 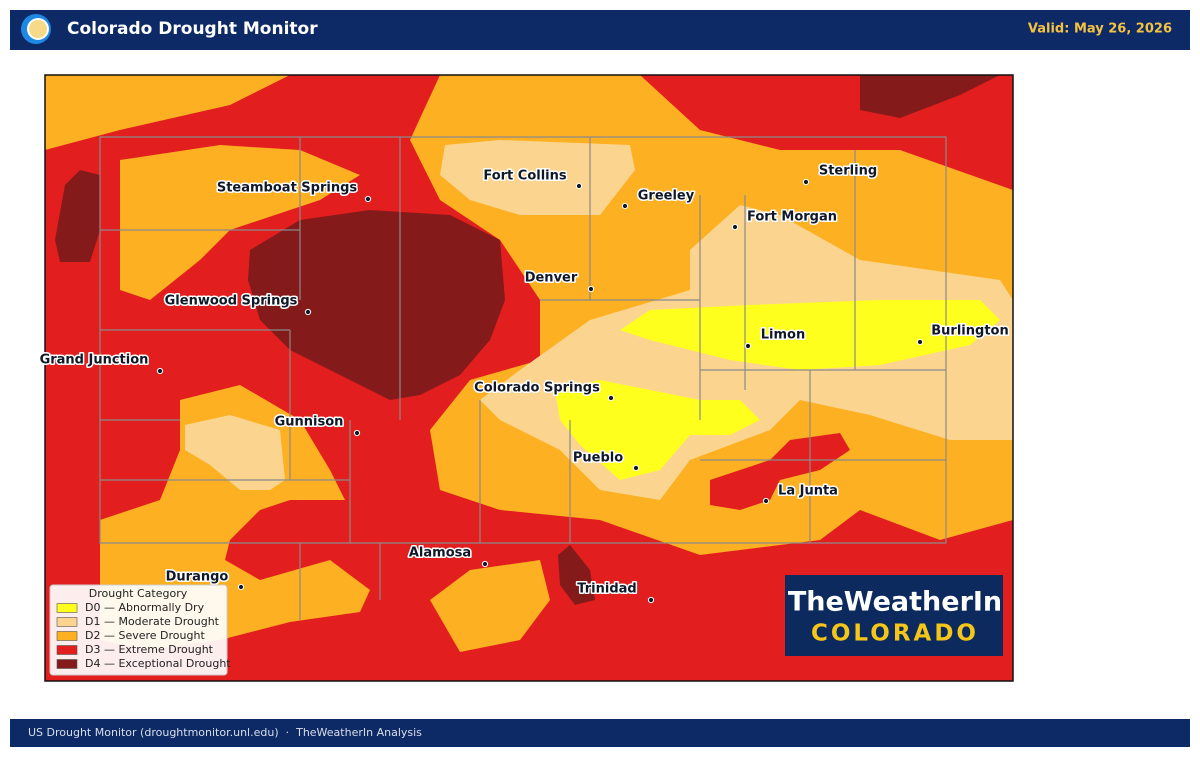 I want to click on logo-sun, so click(x=38, y=29).